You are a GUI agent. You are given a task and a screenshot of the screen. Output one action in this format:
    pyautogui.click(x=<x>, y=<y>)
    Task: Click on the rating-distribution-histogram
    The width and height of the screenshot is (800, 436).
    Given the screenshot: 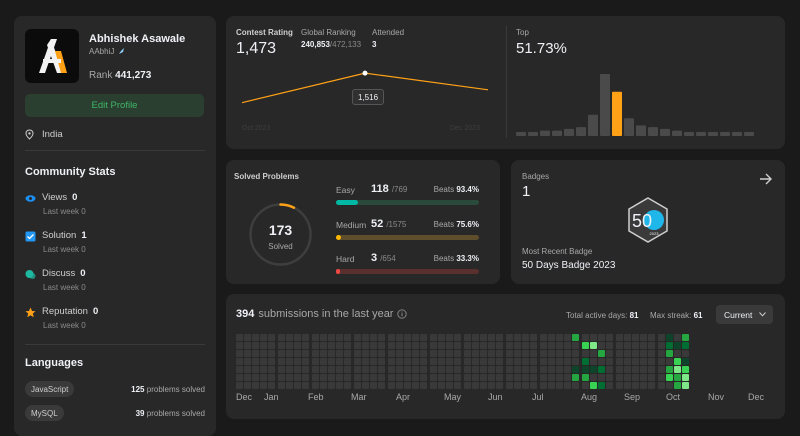 What is the action you would take?
    pyautogui.click(x=646, y=102)
    